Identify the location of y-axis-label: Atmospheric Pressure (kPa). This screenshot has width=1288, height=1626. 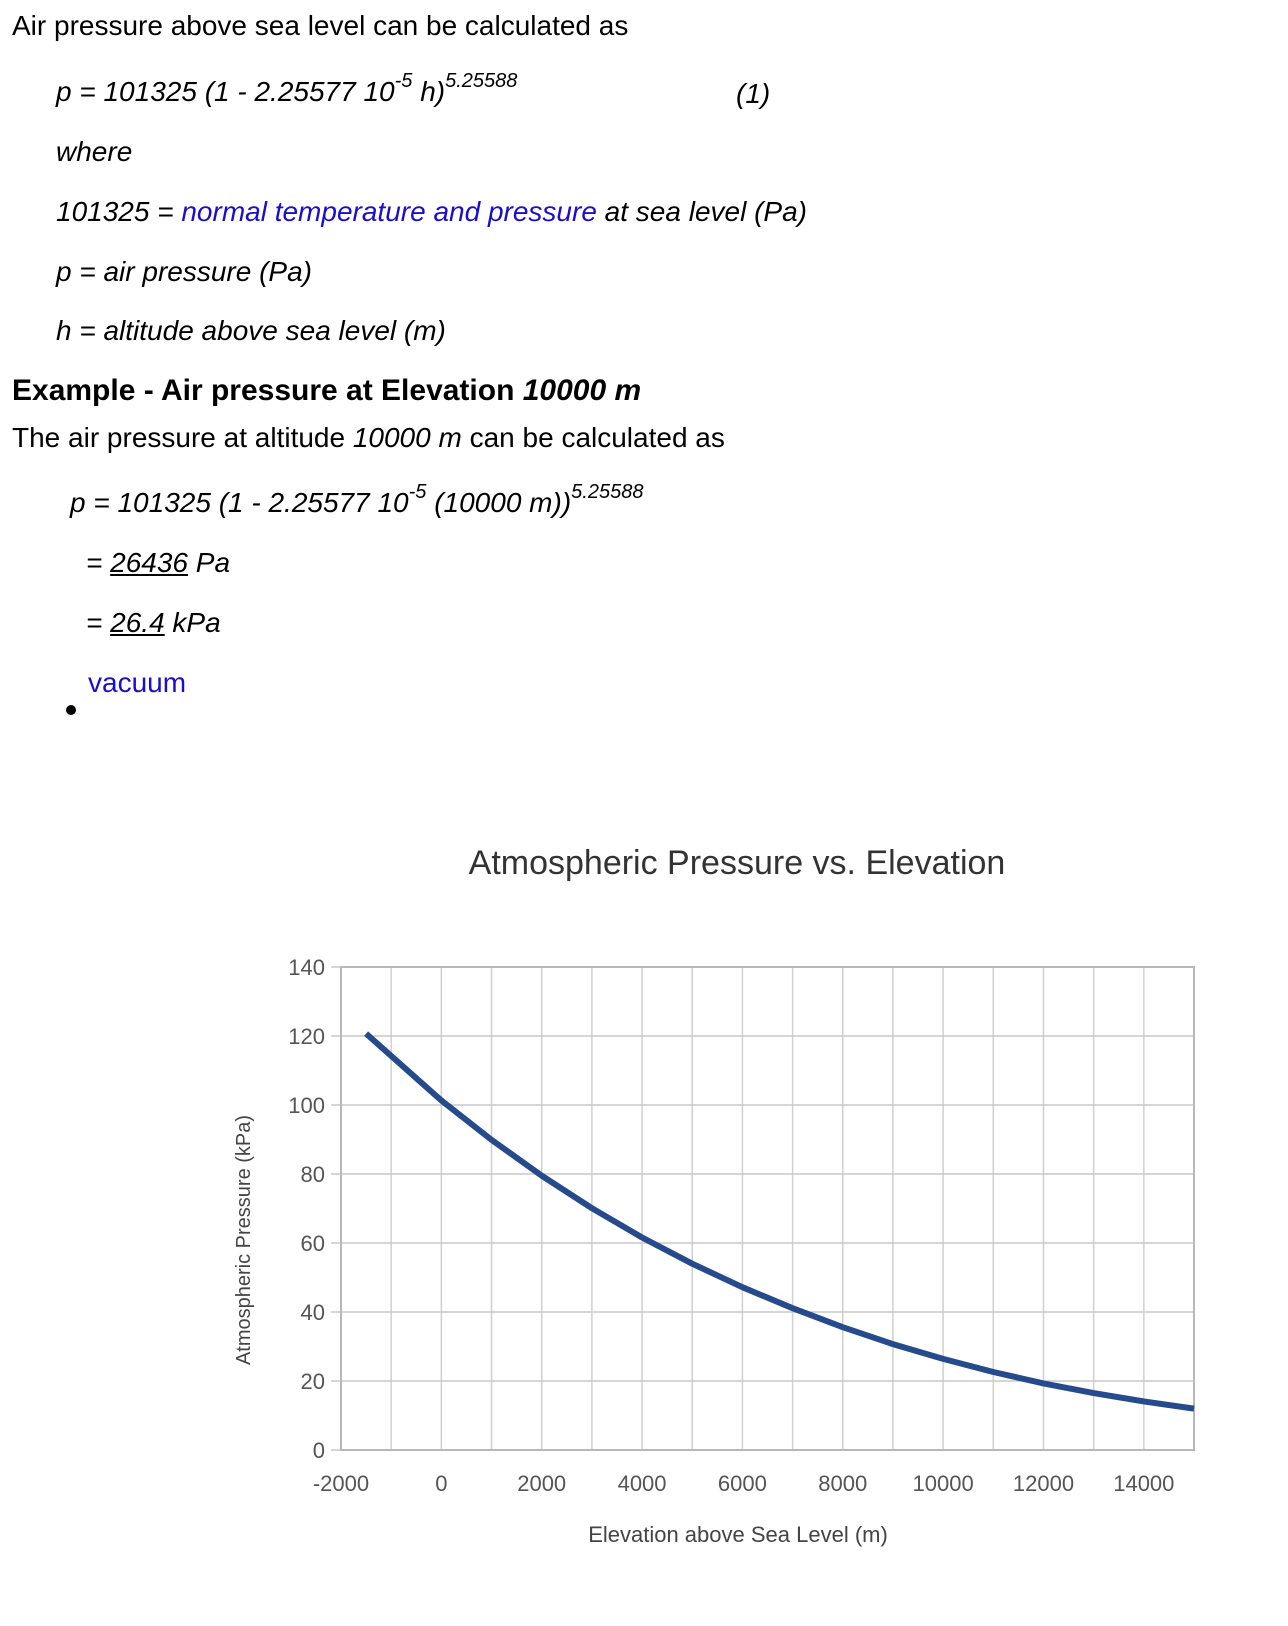
(244, 1240).